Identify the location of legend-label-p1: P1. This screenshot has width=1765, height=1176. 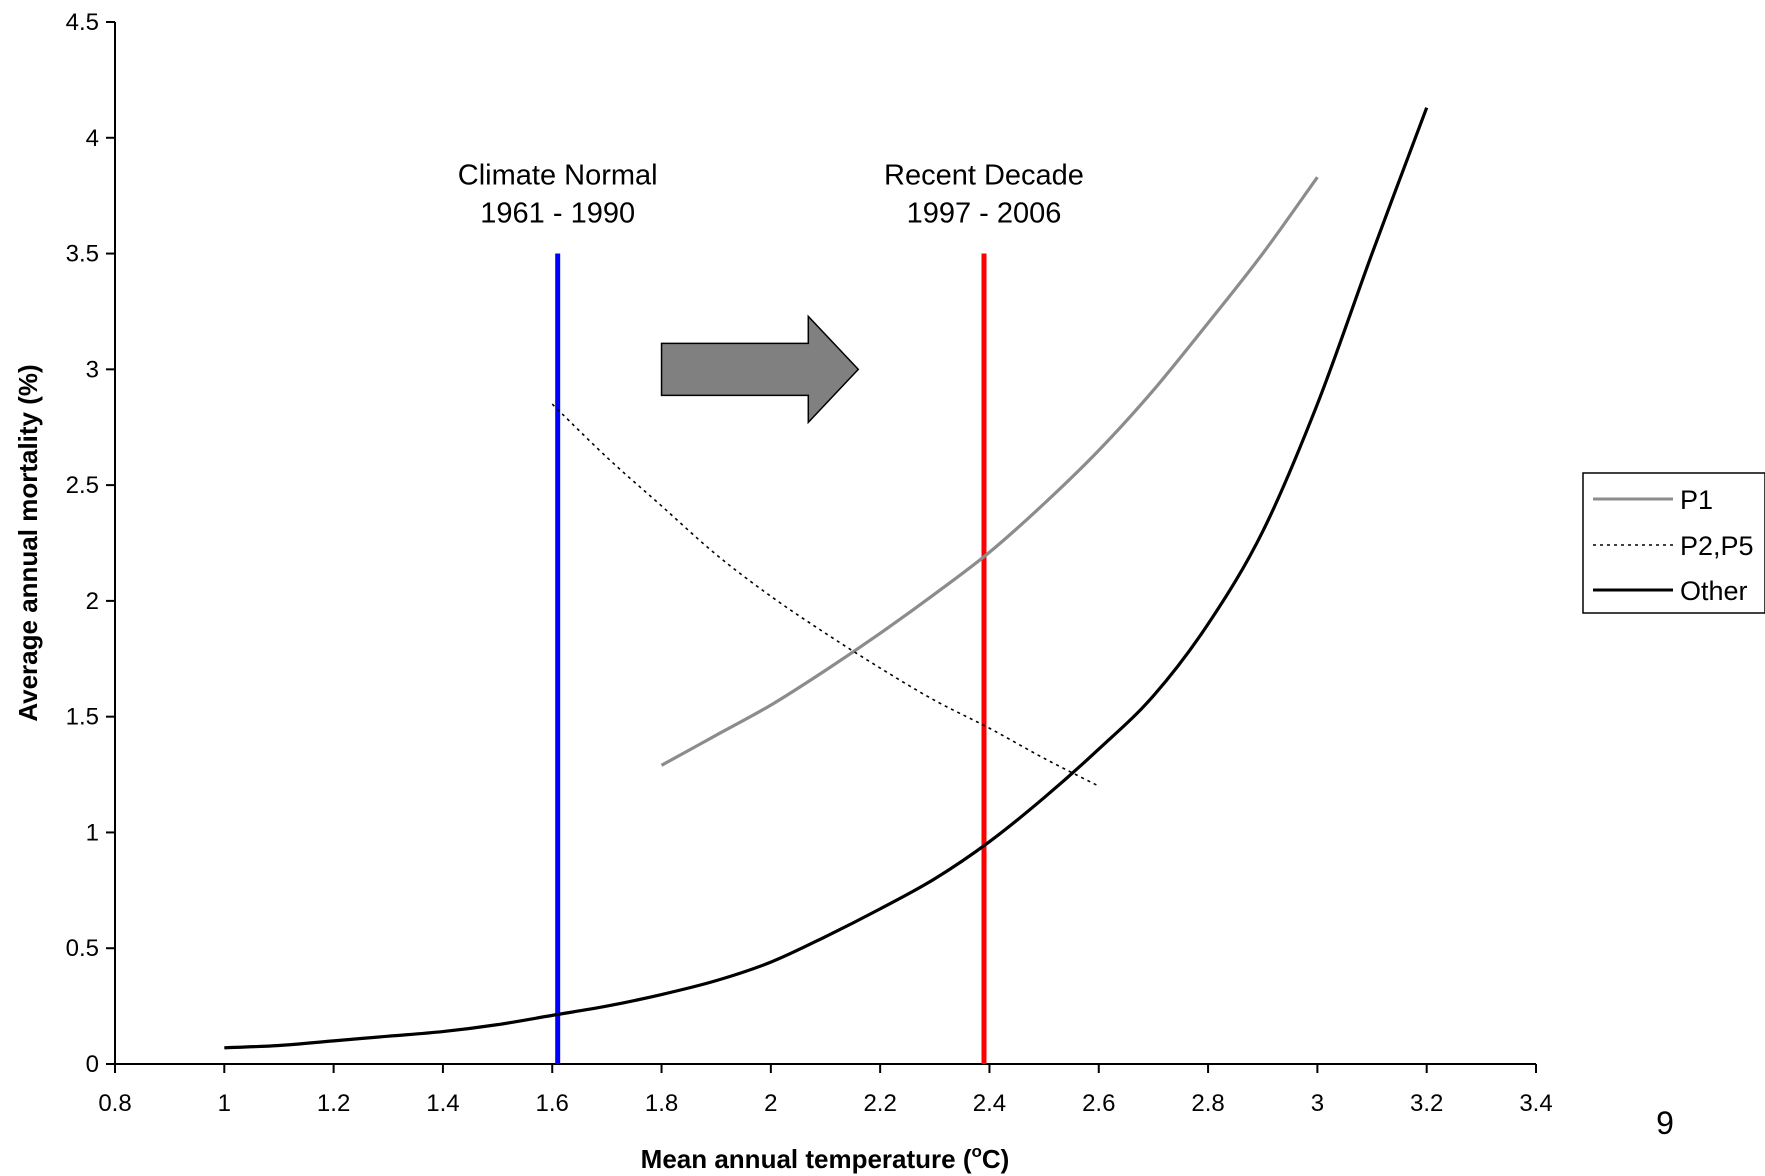
(1696, 500).